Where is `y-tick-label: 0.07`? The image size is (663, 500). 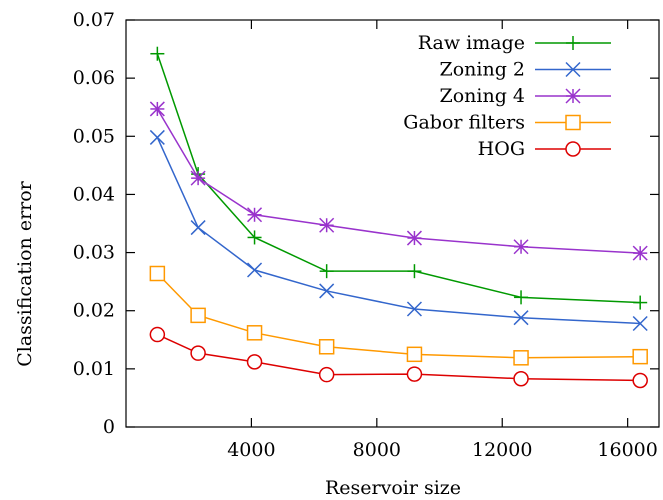
y-tick-label: 0.07 is located at coordinates (94, 20).